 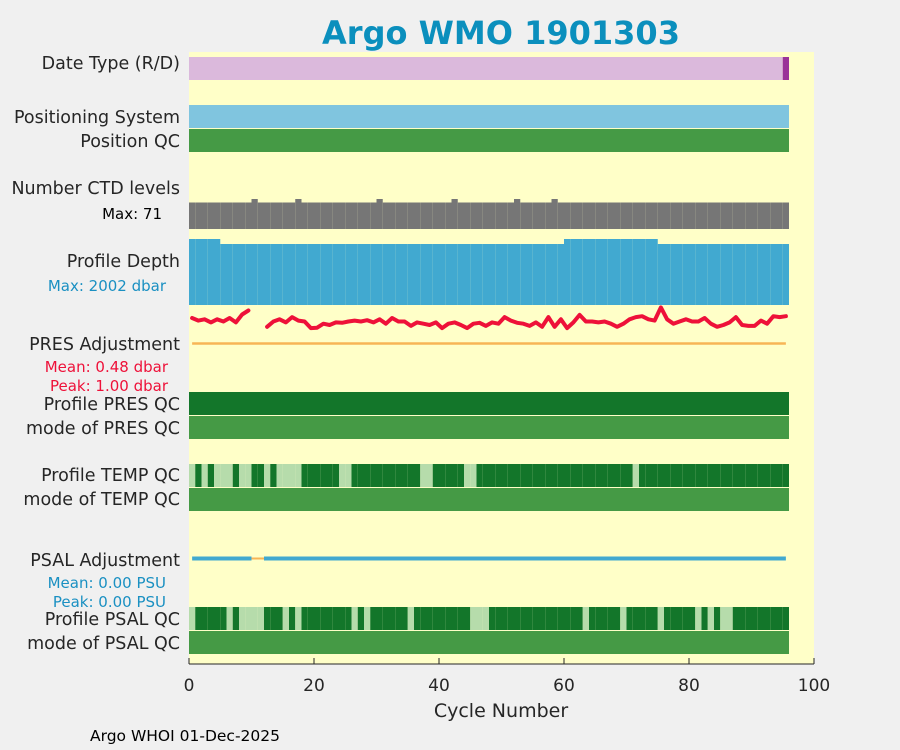 What do you see at coordinates (112, 405) in the screenshot?
I see `row-label-profile-pres-qc: Profile PRES QC` at bounding box center [112, 405].